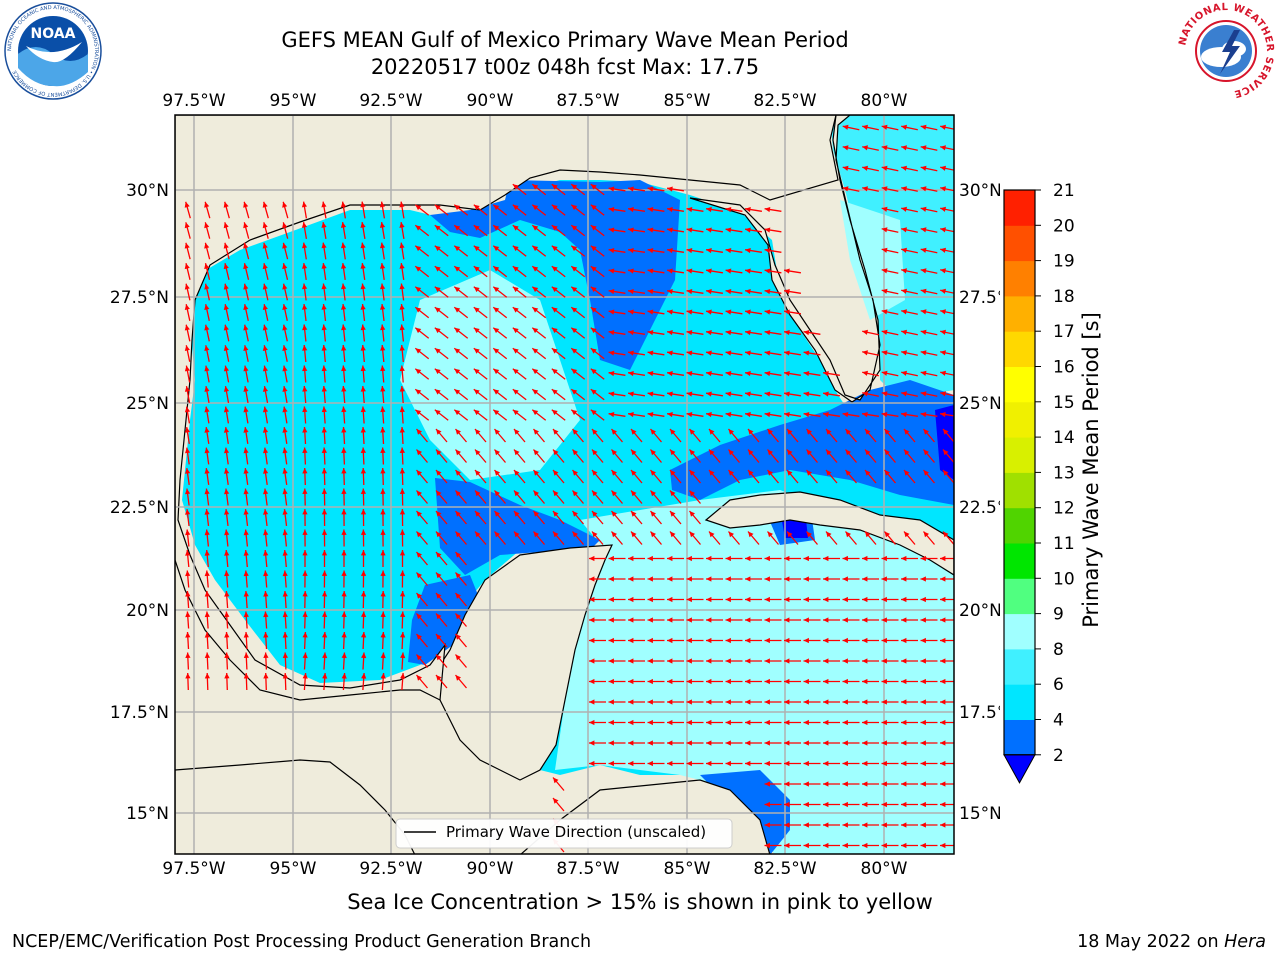  What do you see at coordinates (139, 502) in the screenshot?
I see `lat-labels-left: 30°N 27.5°N 25°N 22.5°N 20°N 17.5°N 15°N` at bounding box center [139, 502].